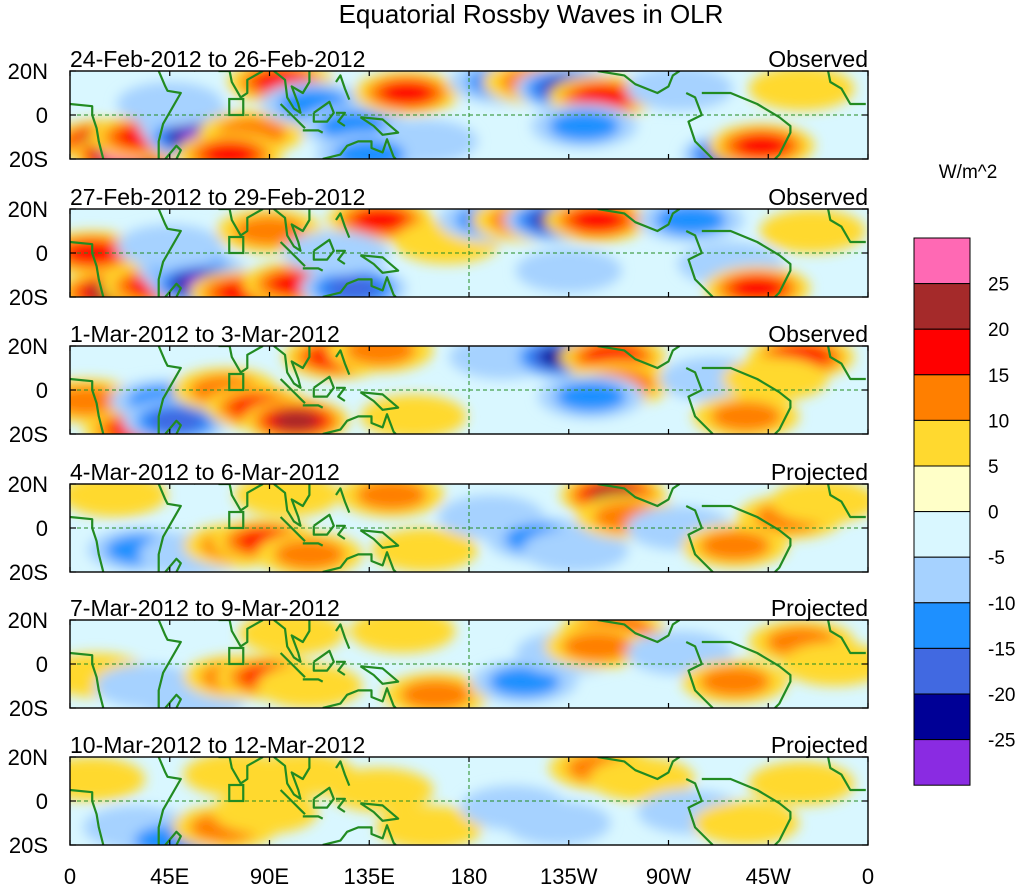  Describe the element at coordinates (205, 472) in the screenshot. I see `panel-date-range: 4-Mar-2012 to 6-Mar-2012` at that location.